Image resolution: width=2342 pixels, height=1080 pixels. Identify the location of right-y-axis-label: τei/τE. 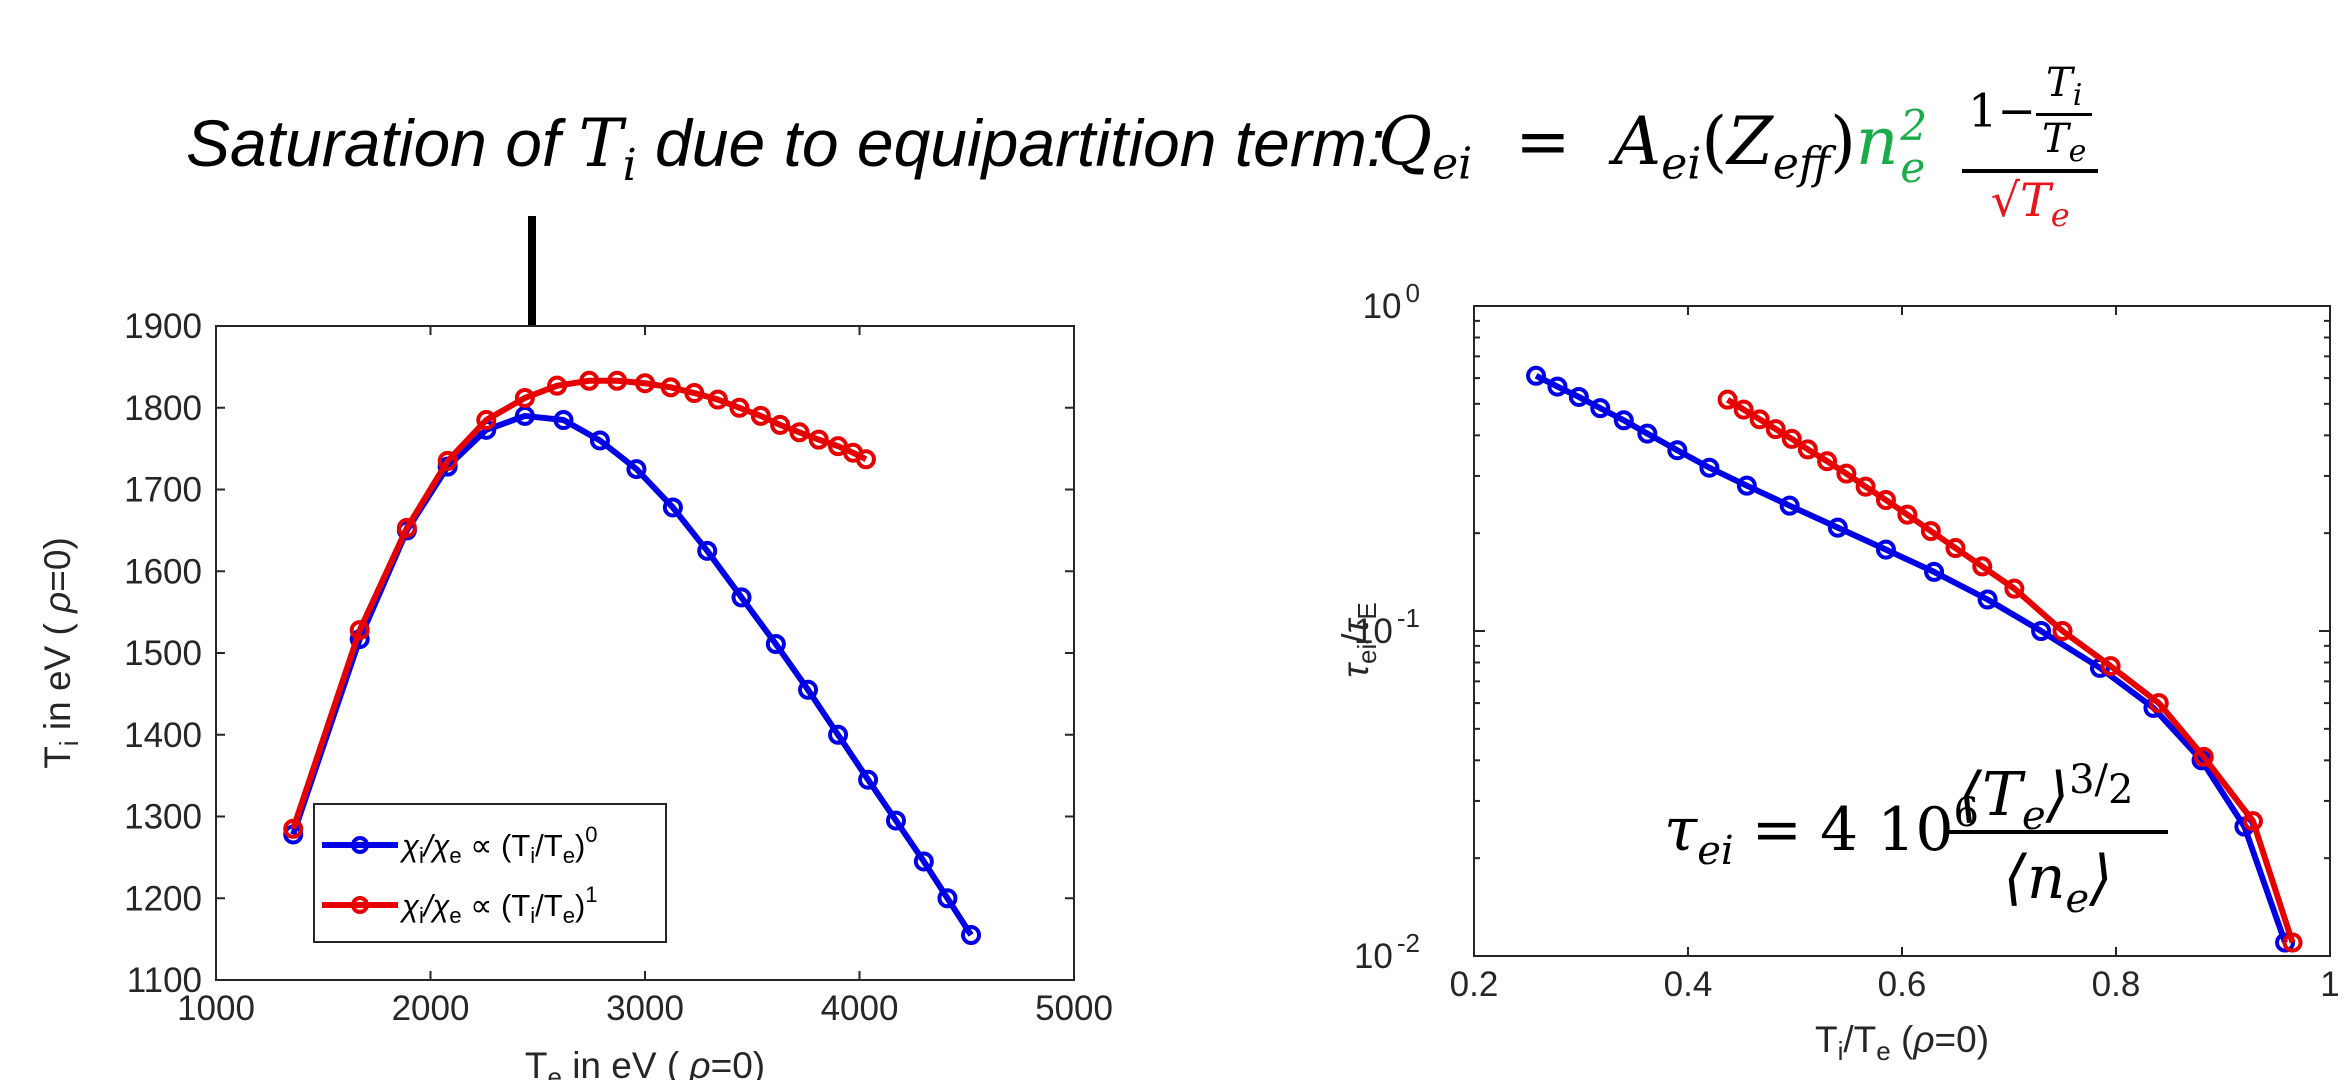
(1358, 640).